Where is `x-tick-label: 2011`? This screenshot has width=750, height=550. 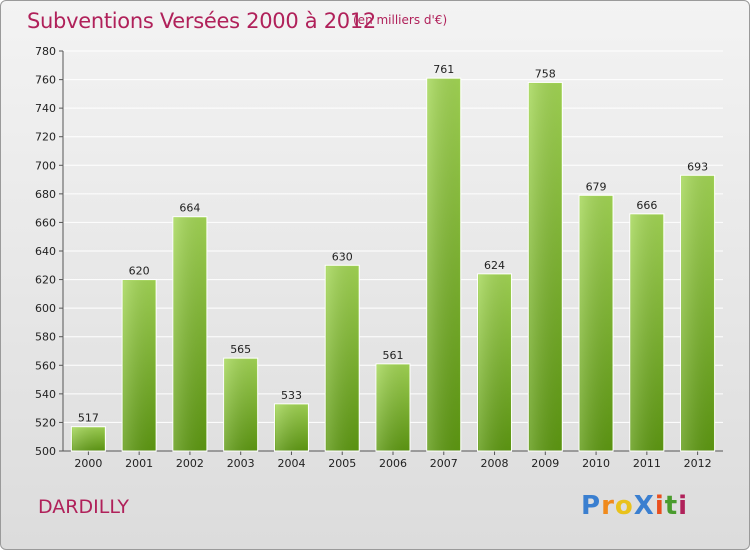
x-tick-label: 2011 is located at coordinates (647, 463).